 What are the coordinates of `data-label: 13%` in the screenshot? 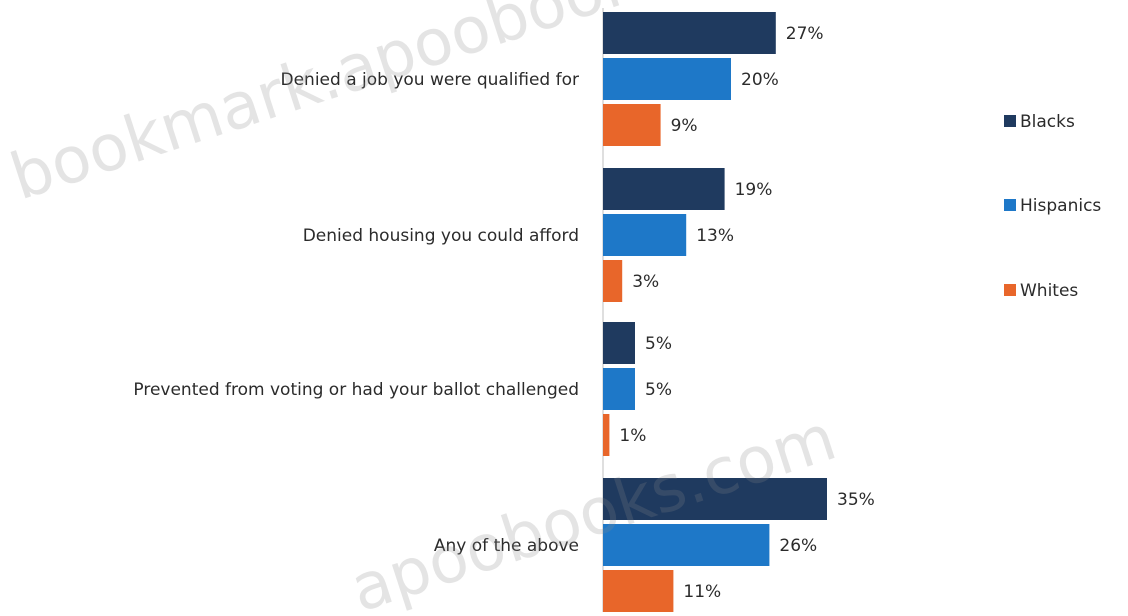 It's located at (715, 236).